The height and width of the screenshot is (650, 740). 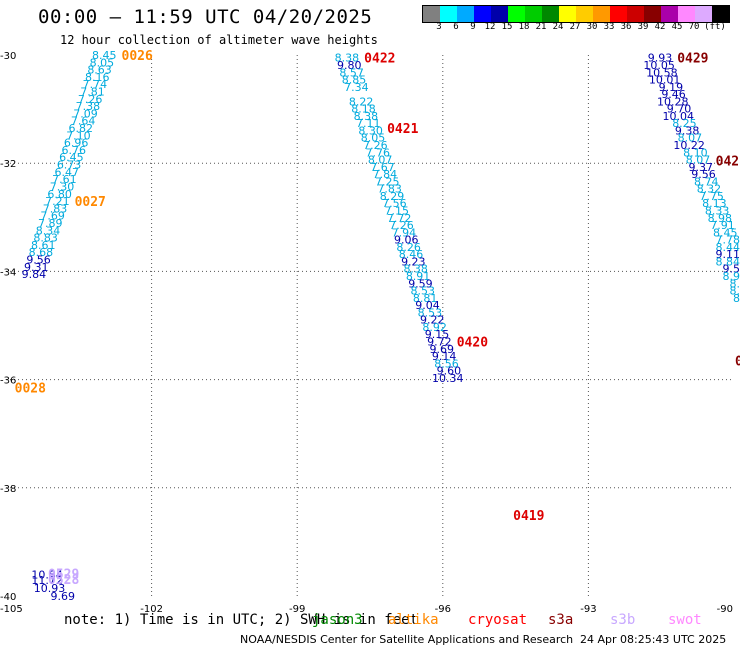 I want to click on wave-height-value: 9.37, so click(x=701, y=167).